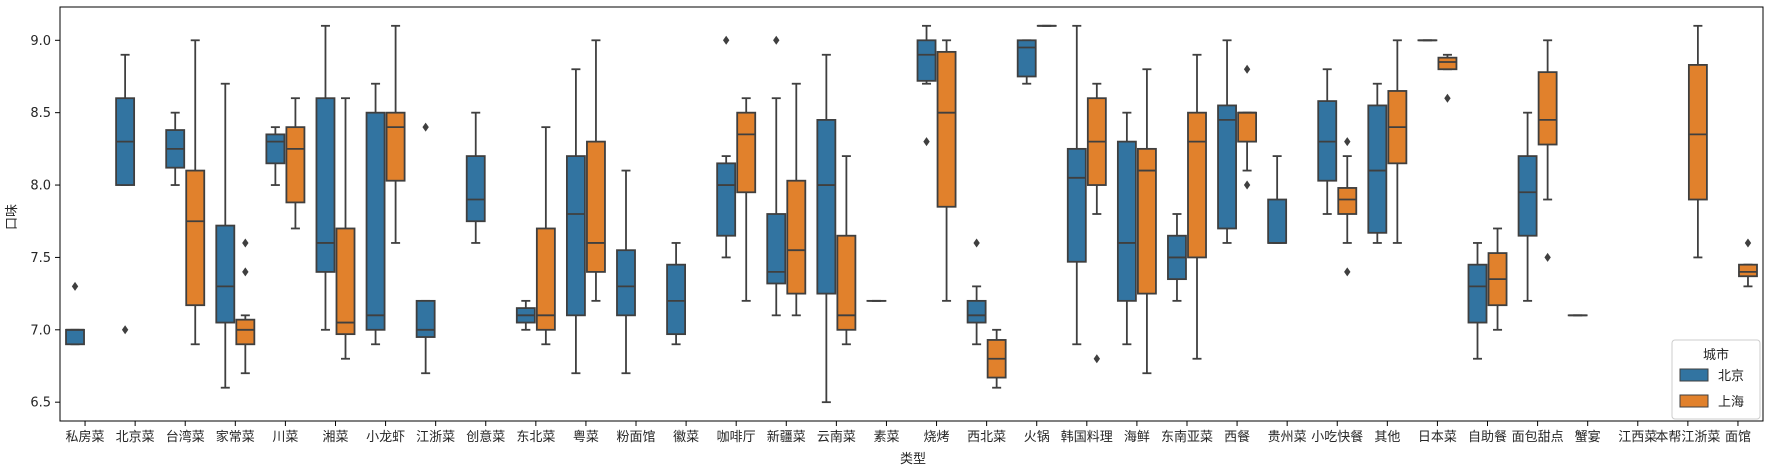  Describe the element at coordinates (1347, 207) in the screenshot. I see `box-25-上海` at that location.